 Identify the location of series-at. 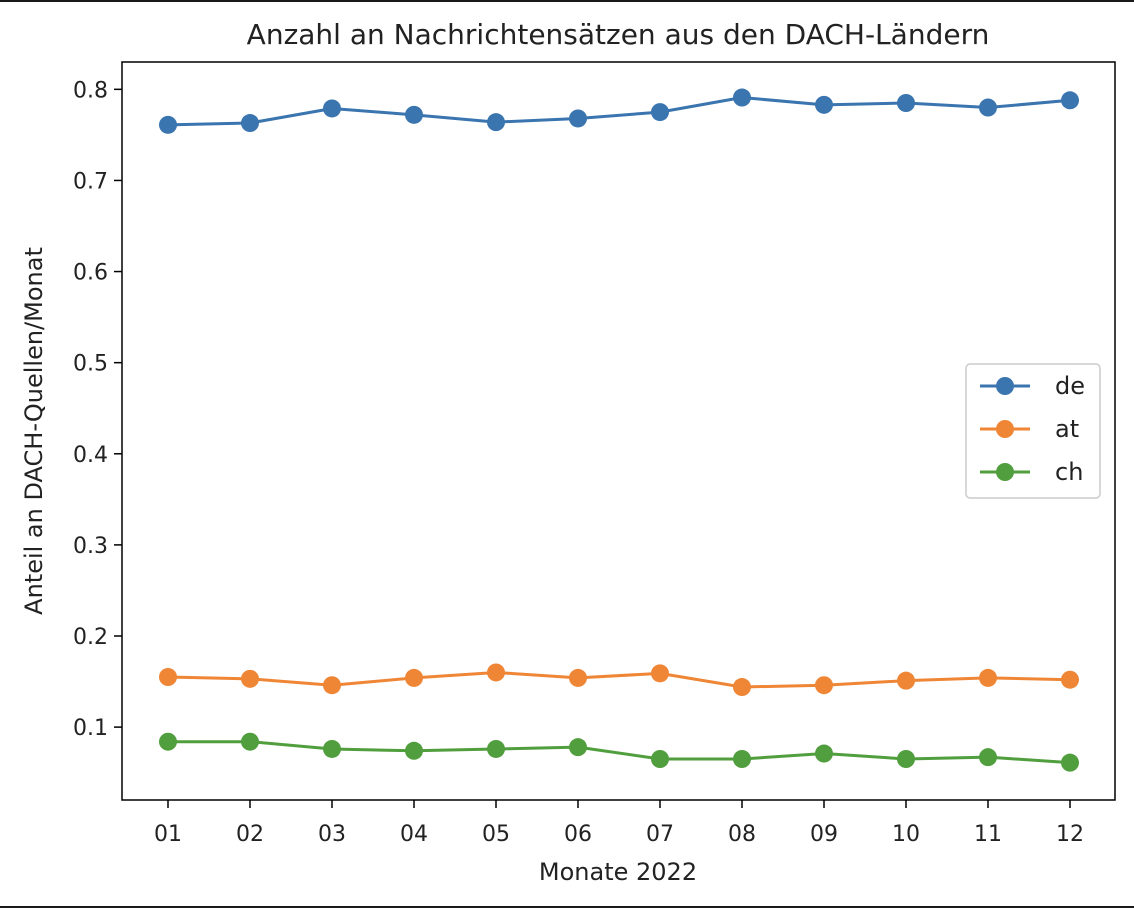
(619, 680).